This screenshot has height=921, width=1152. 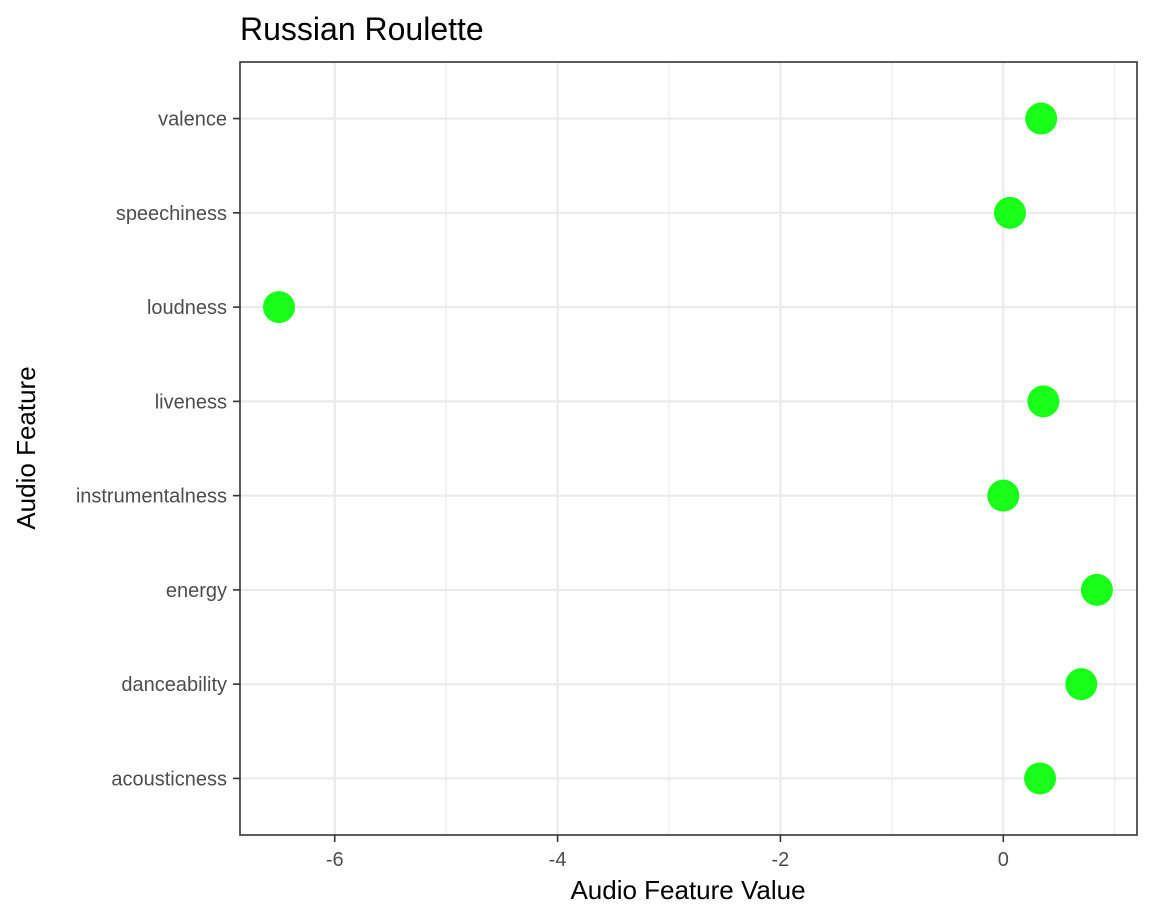 I want to click on y-tick-label-speechiness: speechiness, so click(x=171, y=214).